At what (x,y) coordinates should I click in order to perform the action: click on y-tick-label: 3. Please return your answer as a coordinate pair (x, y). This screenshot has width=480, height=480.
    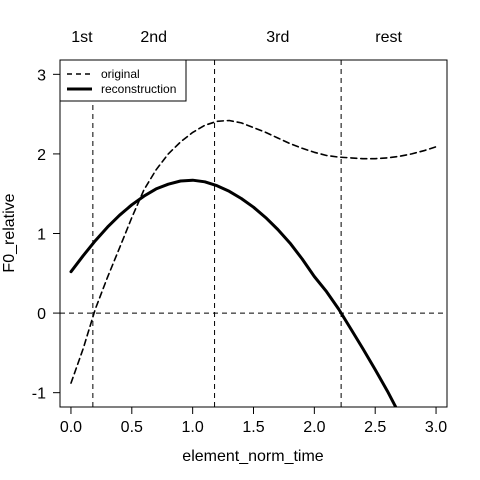
    Looking at the image, I should click on (41, 75).